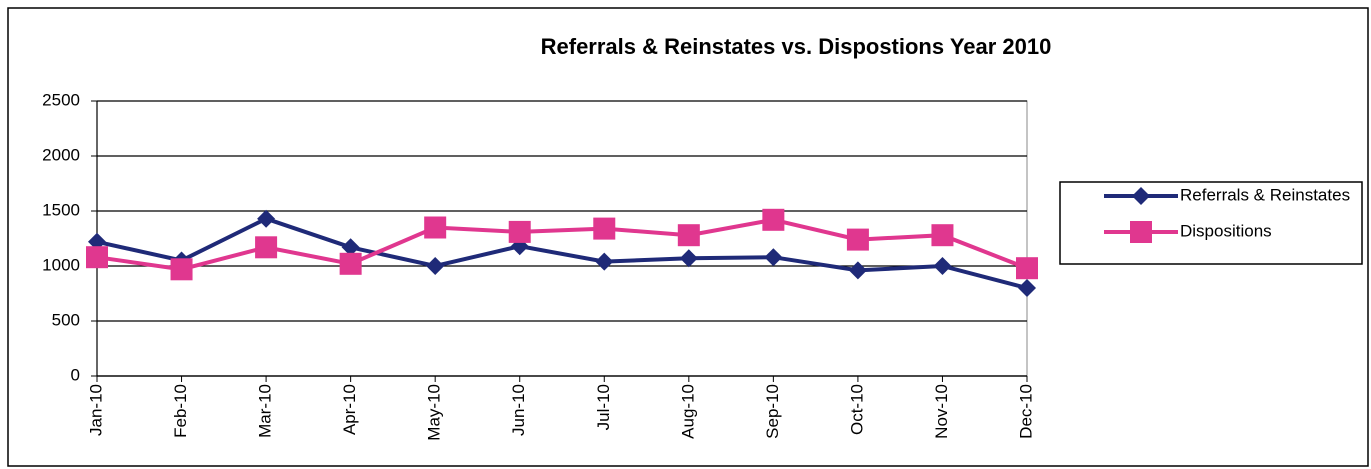 This screenshot has height=469, width=1371. Describe the element at coordinates (856, 409) in the screenshot. I see `x-tick-label: Oct-10` at that location.